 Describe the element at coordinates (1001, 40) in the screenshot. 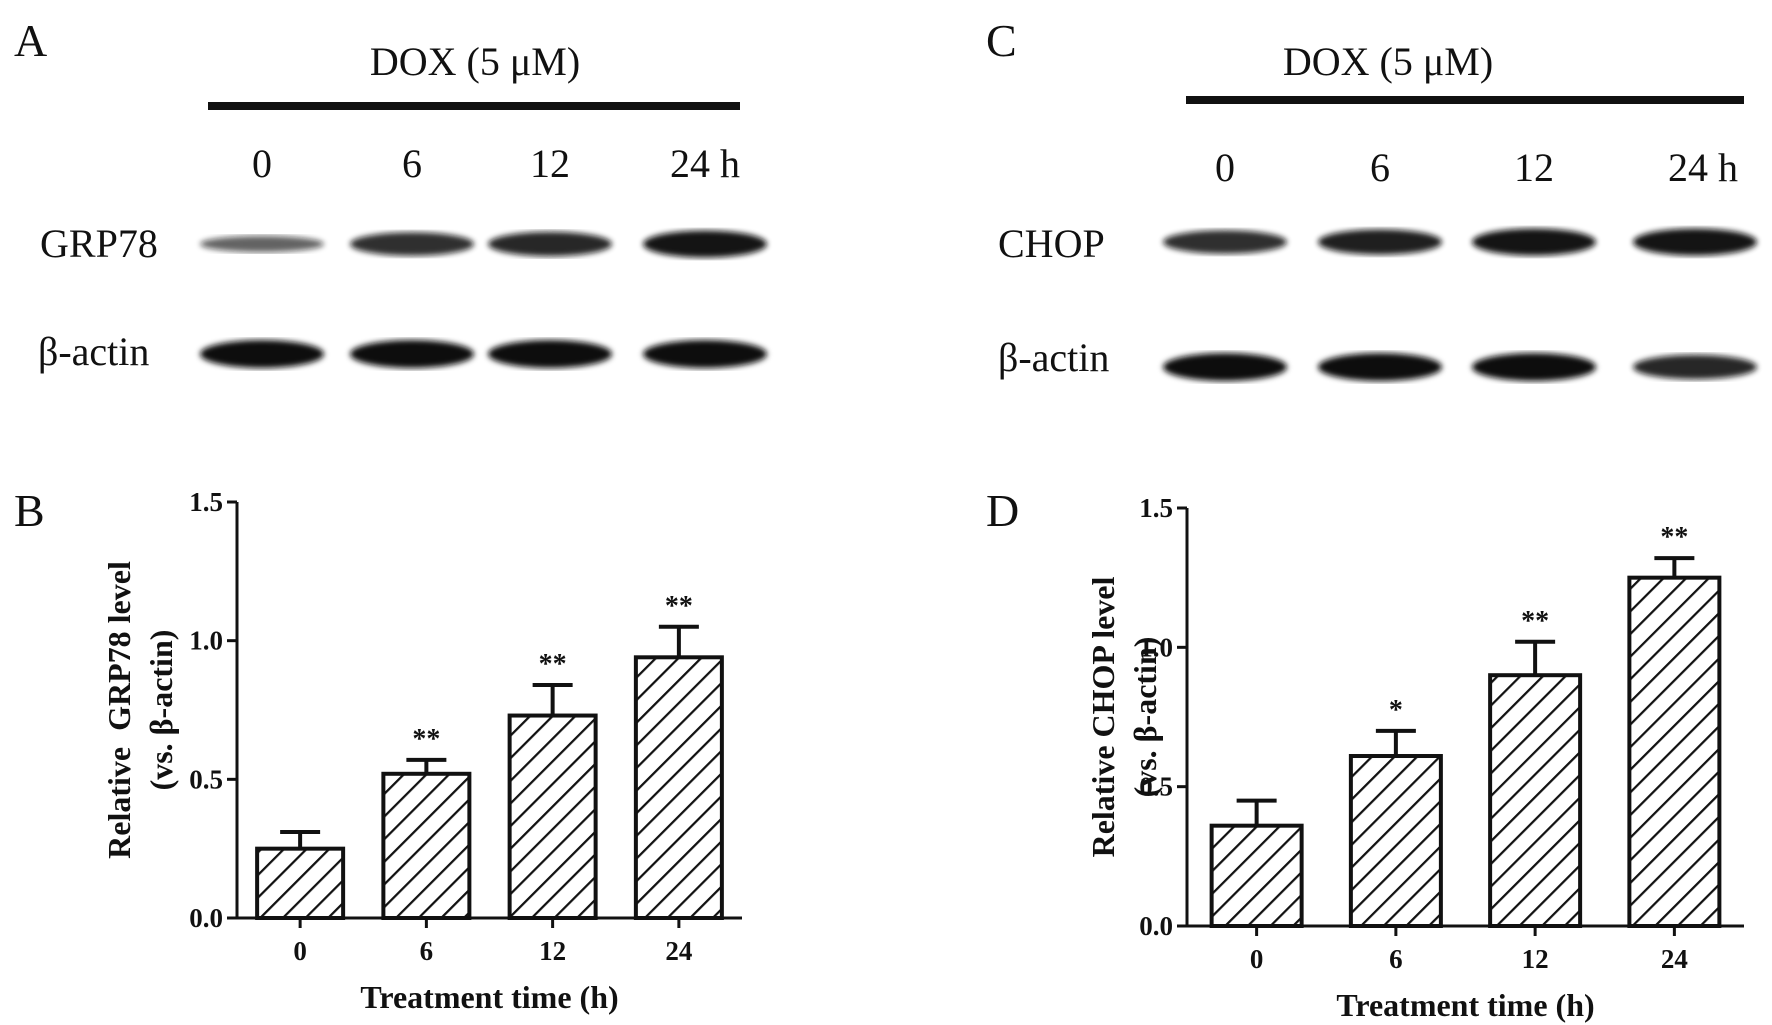

I see `panel-label-c: C` at that location.